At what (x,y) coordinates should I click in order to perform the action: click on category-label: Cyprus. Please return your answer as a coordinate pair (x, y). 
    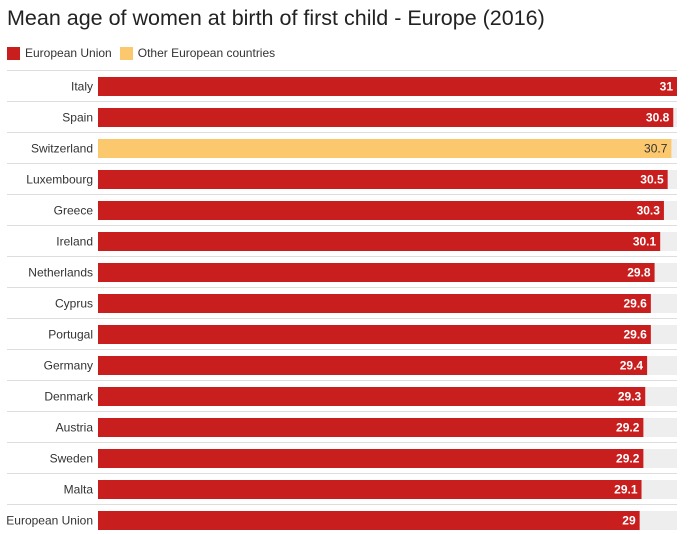
    Looking at the image, I should click on (74, 304).